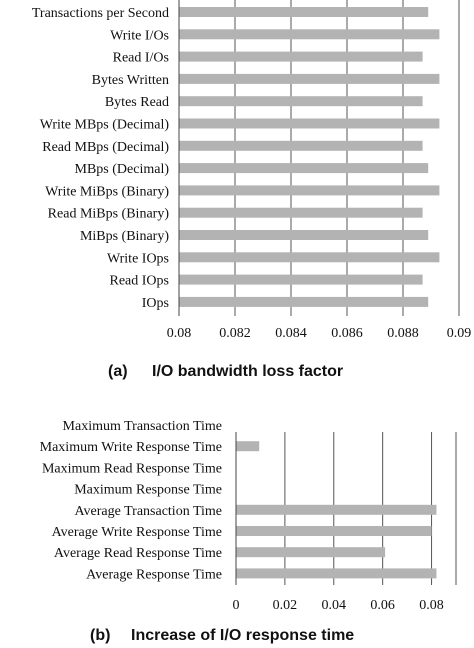  I want to click on category-label: Maximum Read Response Time, so click(132, 468).